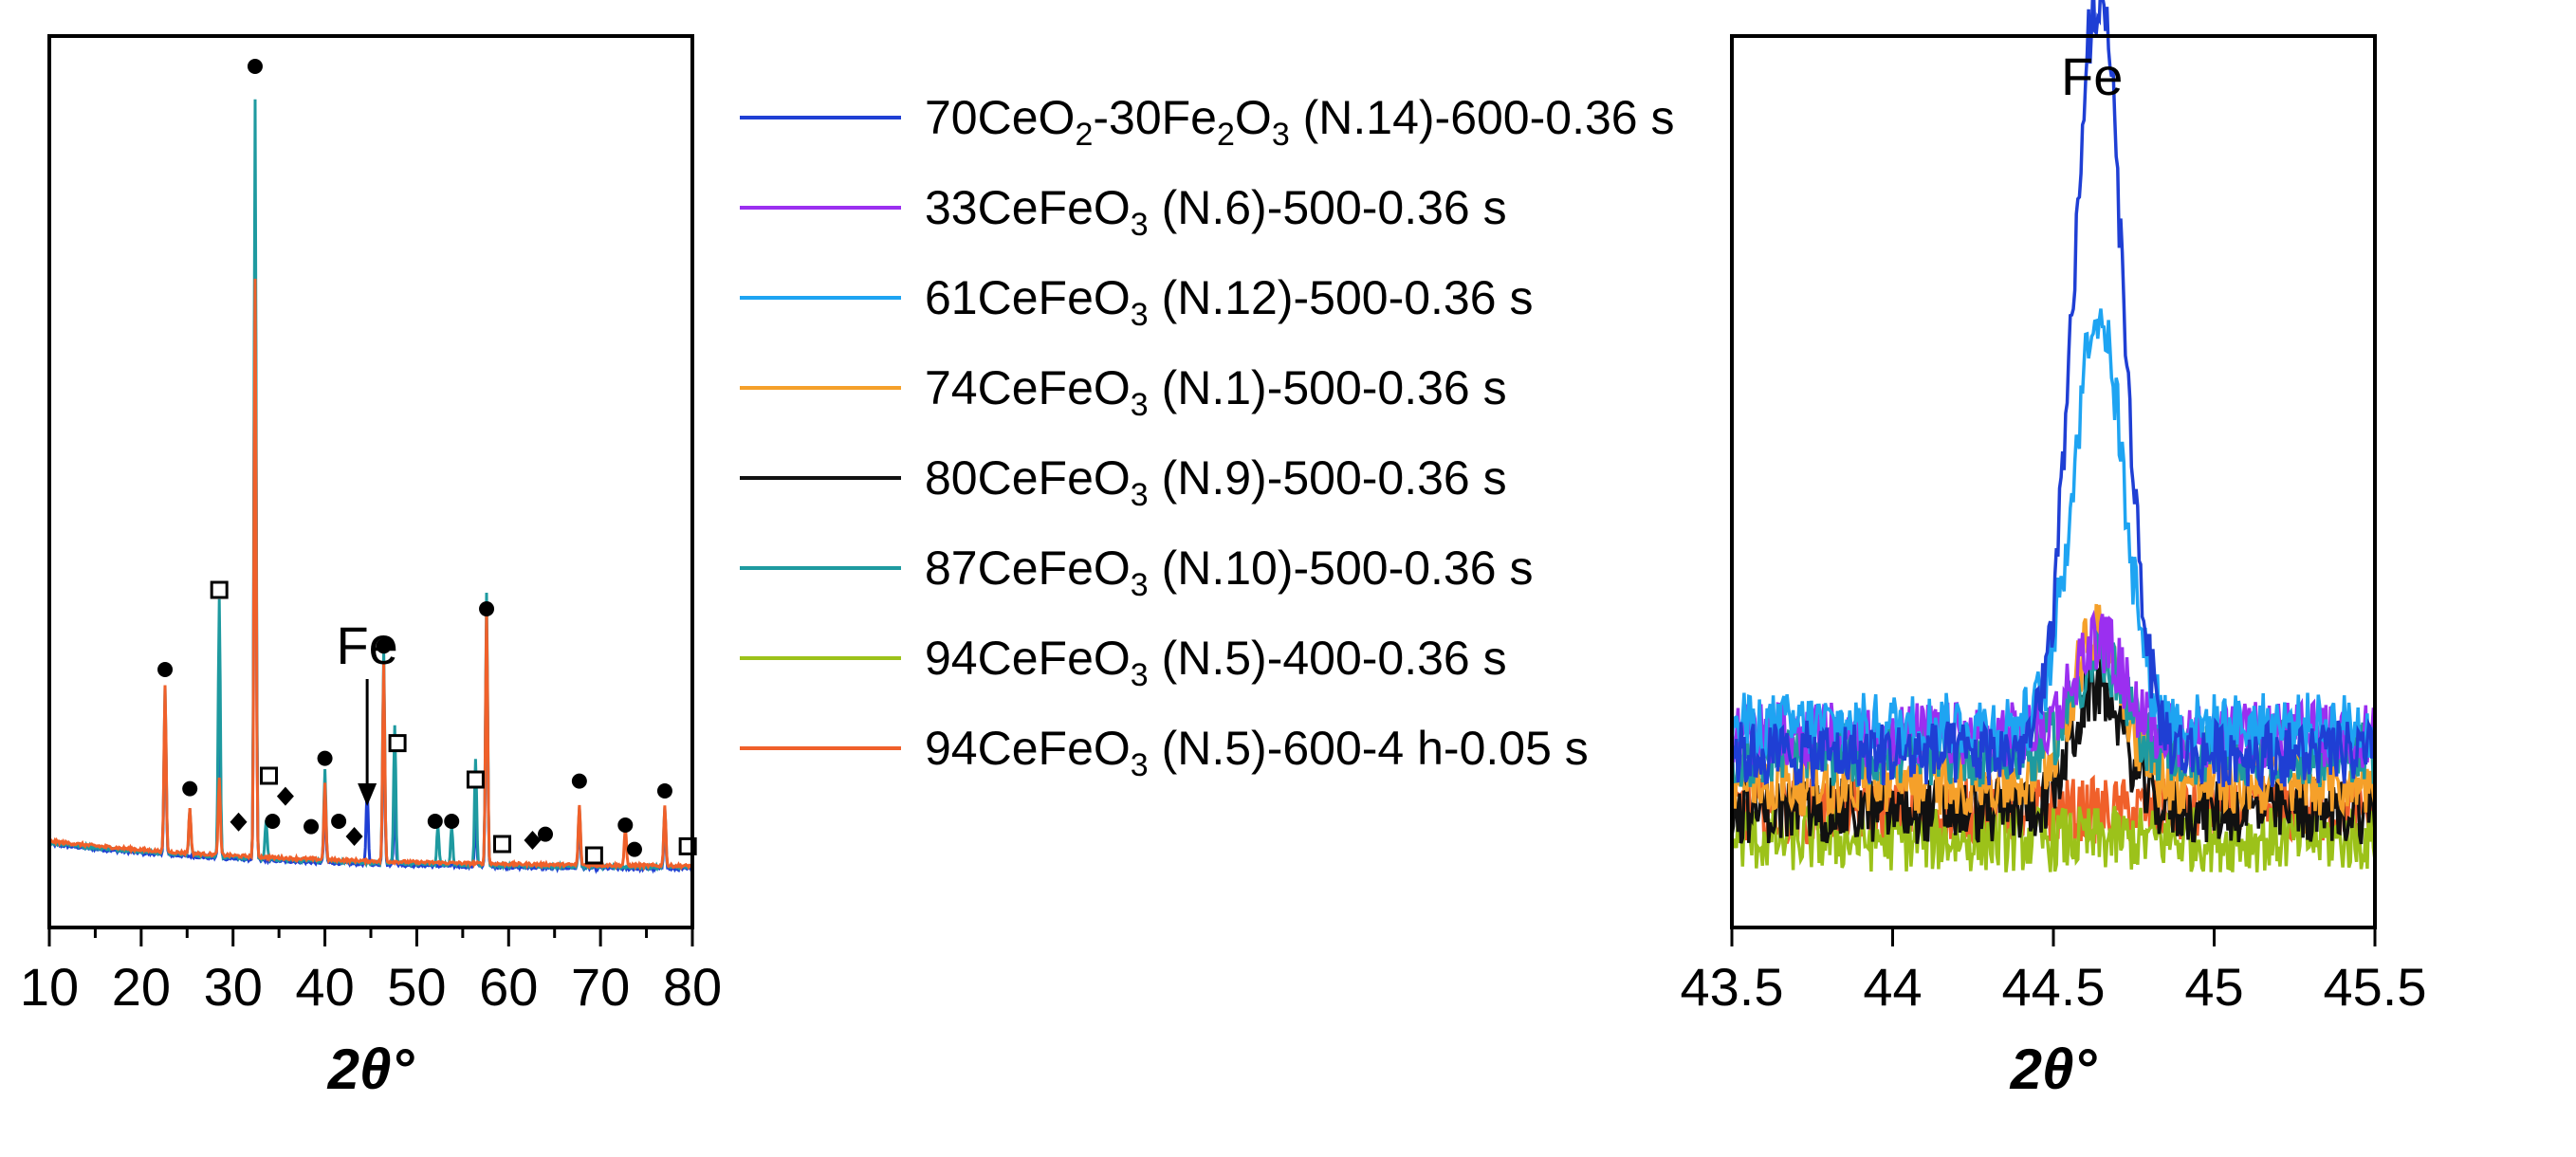  I want to click on right-x-axis-ticks: 43.5 44 44.5 45 45.5, so click(2054, 972).